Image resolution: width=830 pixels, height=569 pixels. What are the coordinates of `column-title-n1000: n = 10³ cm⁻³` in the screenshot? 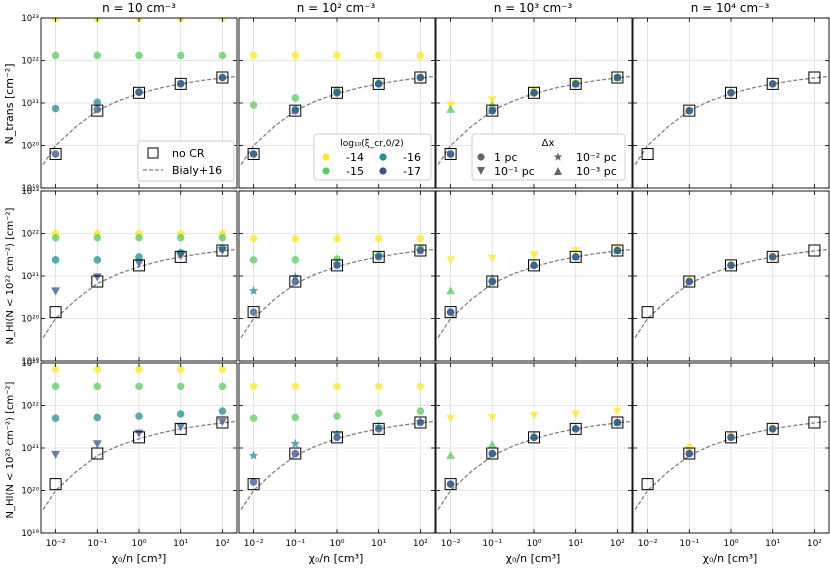 It's located at (533, 8).